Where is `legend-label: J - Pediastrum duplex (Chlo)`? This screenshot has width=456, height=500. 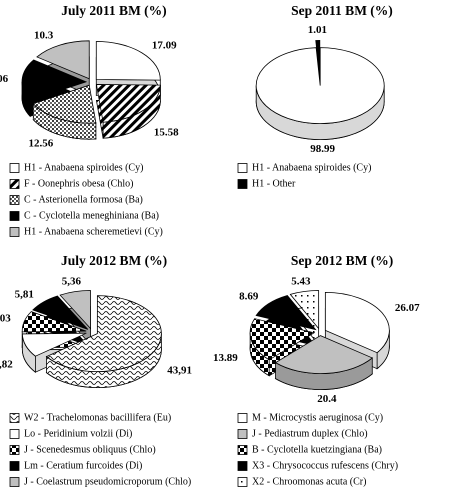 legend-label: J - Pediastrum duplex (Chlo) is located at coordinates (310, 433).